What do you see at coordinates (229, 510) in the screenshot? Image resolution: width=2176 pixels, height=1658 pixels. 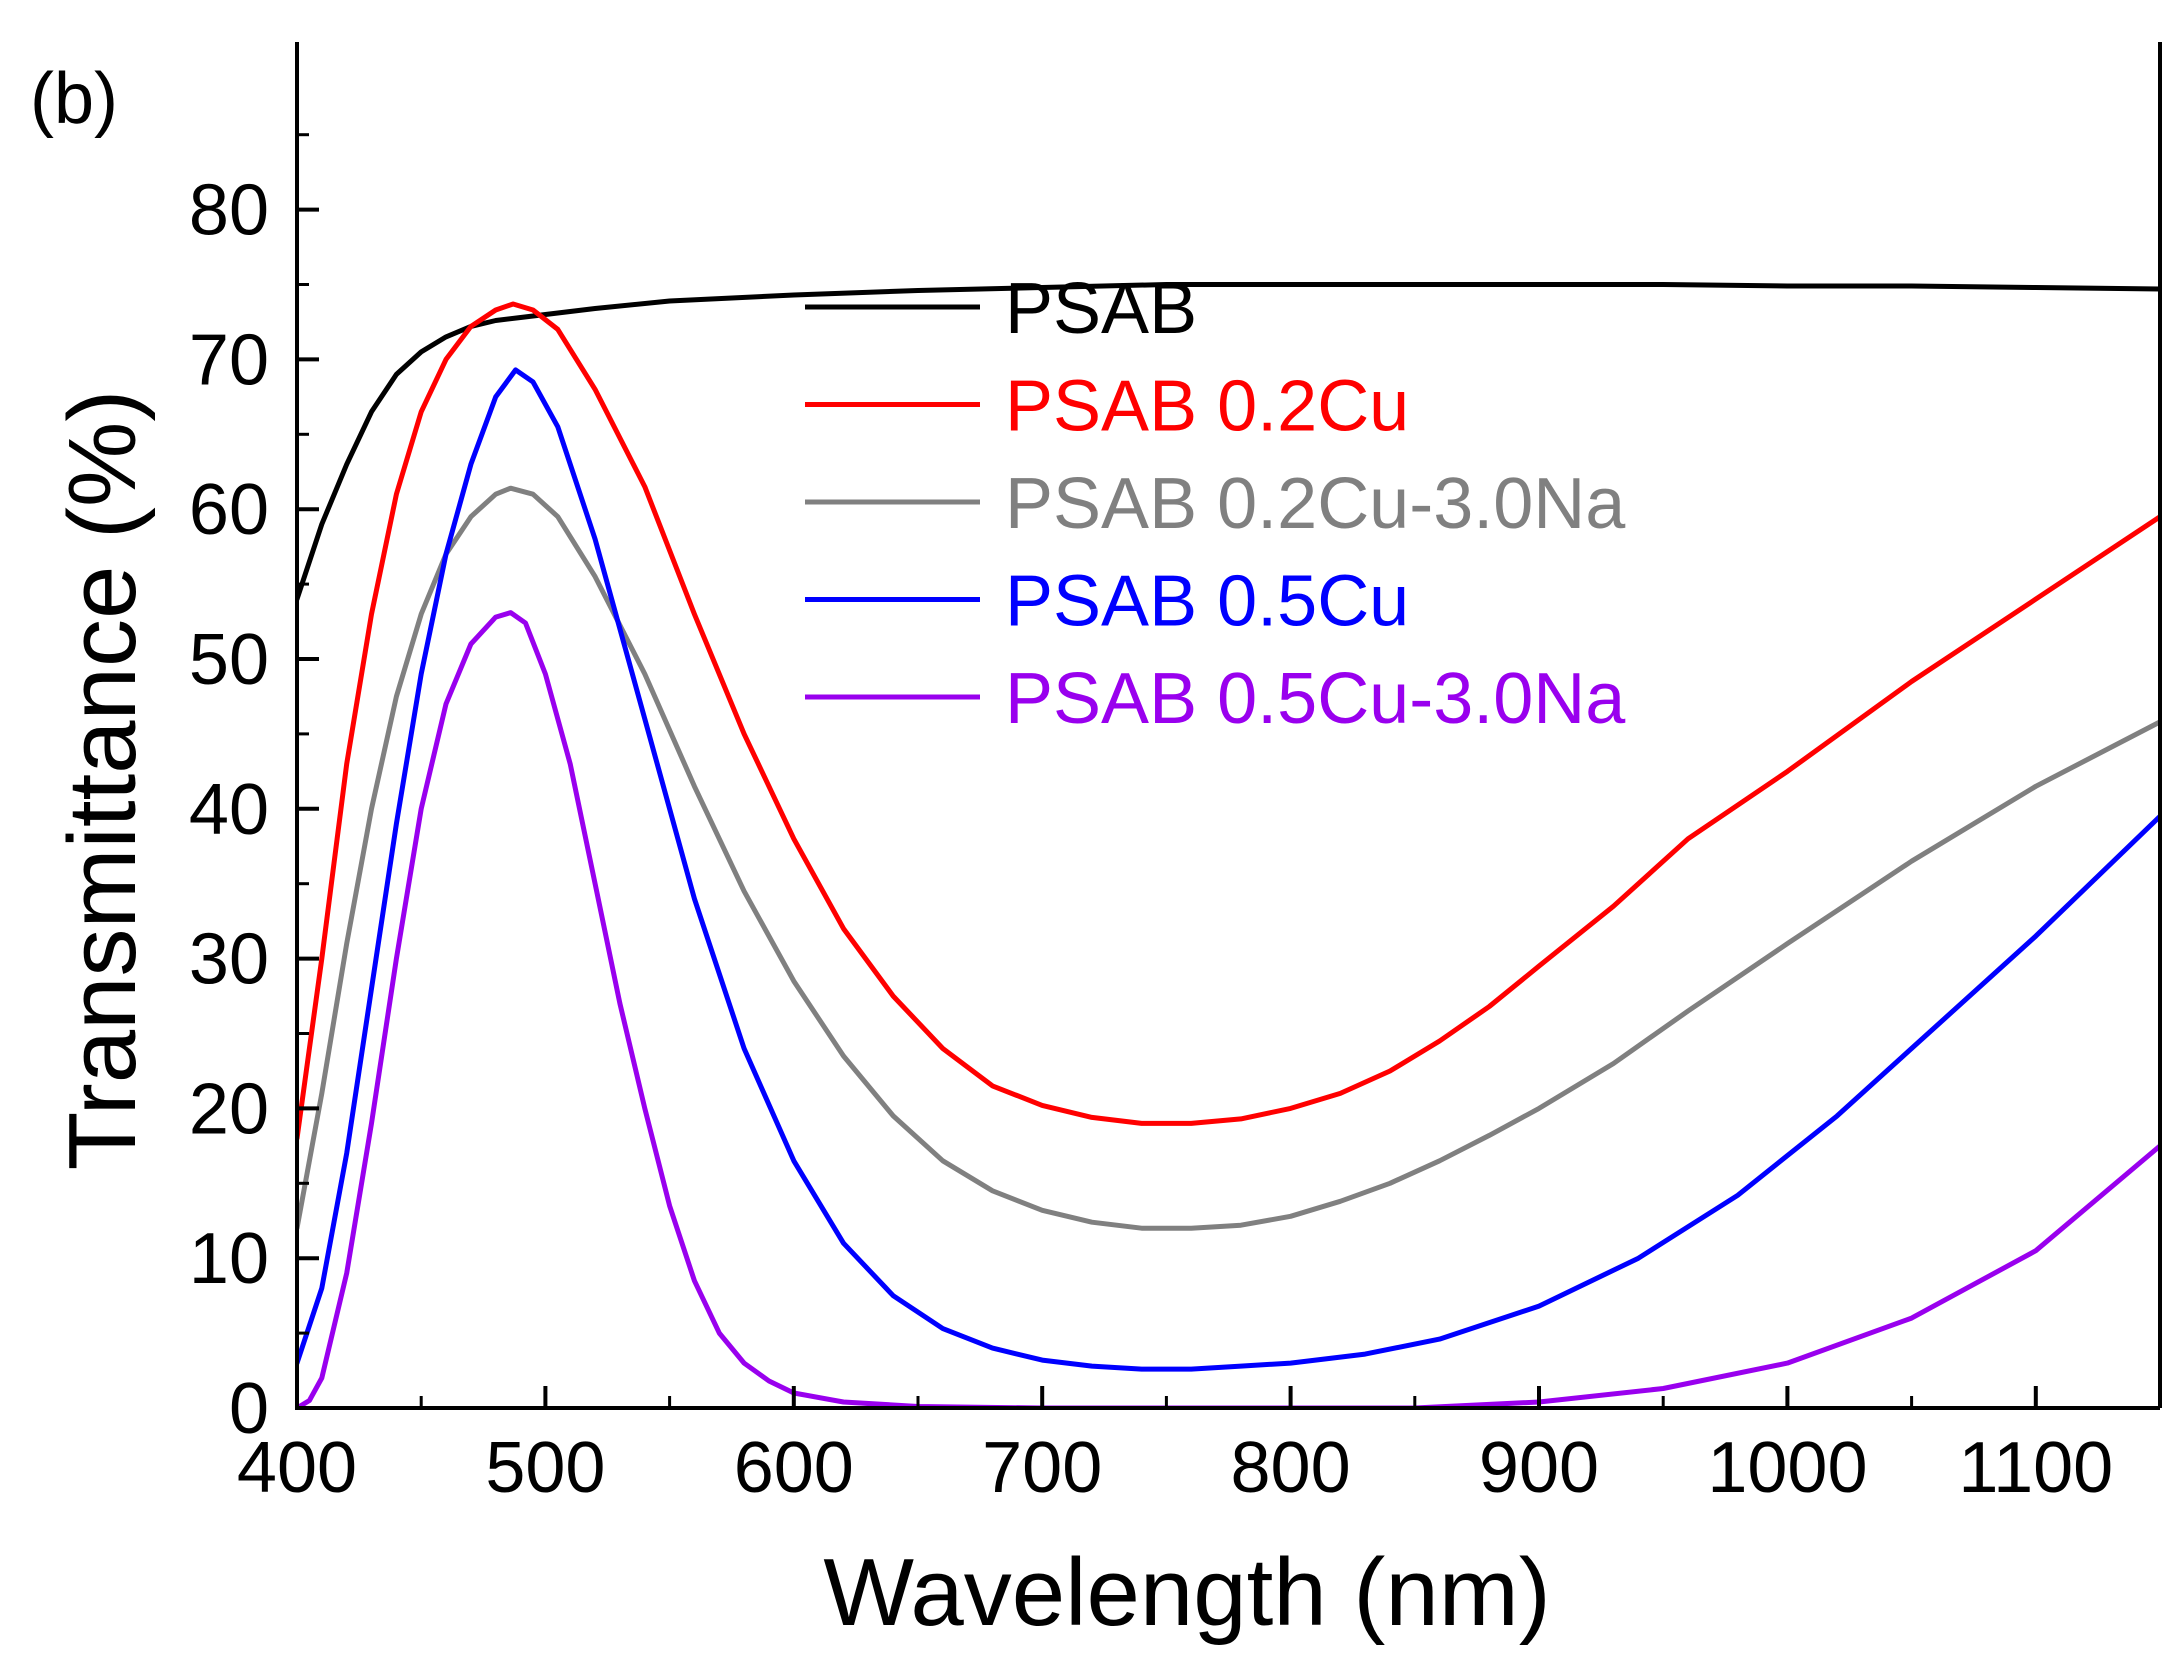 I see `y-tick-label: 60` at bounding box center [229, 510].